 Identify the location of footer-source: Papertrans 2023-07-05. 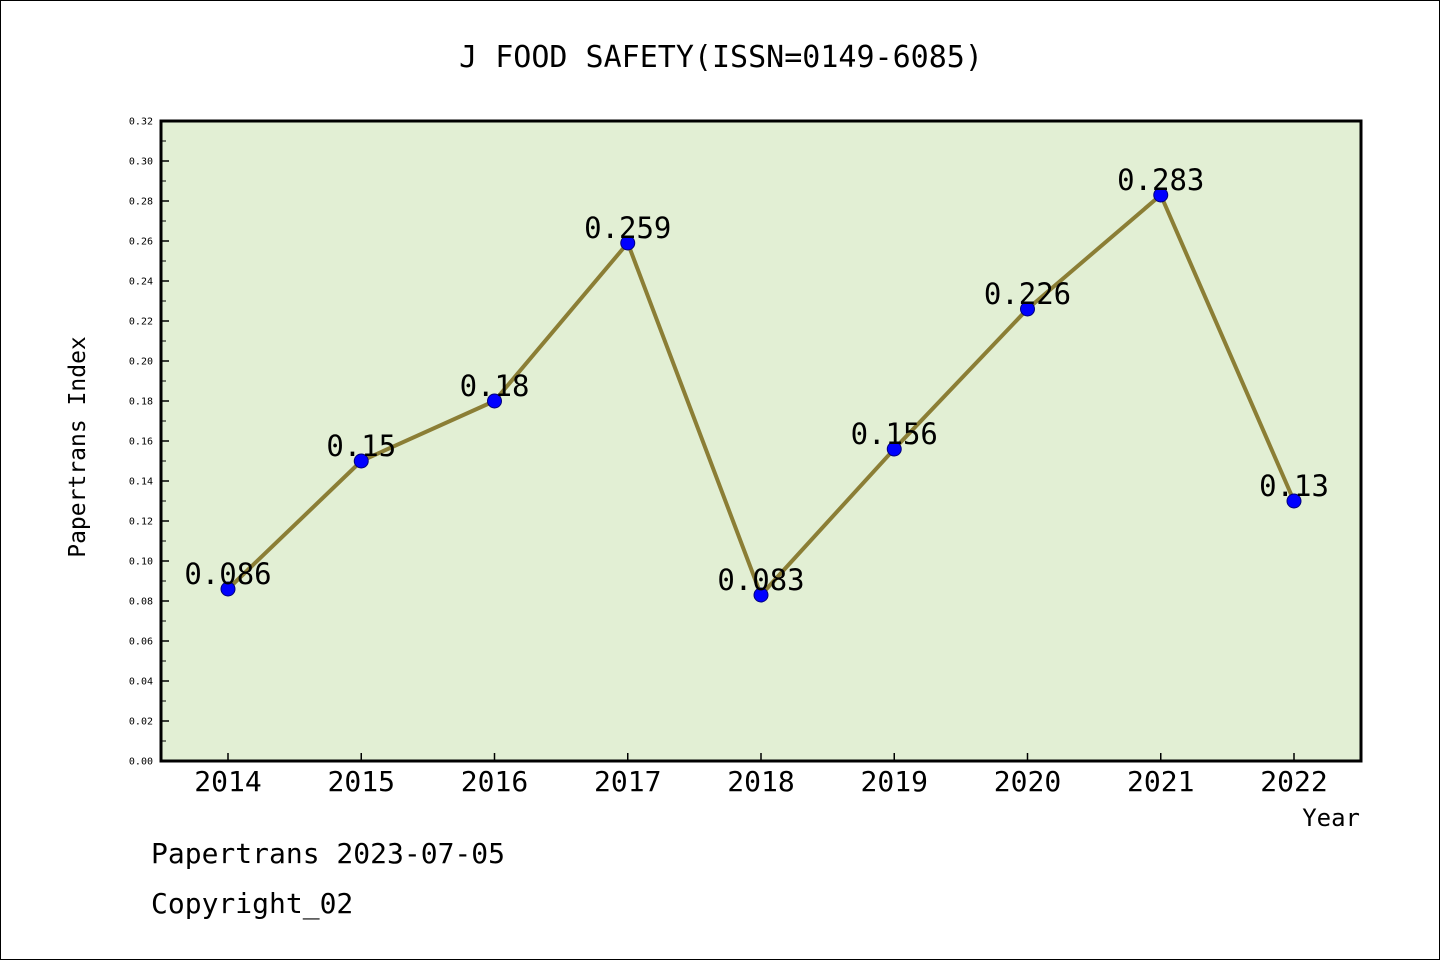
(328, 853).